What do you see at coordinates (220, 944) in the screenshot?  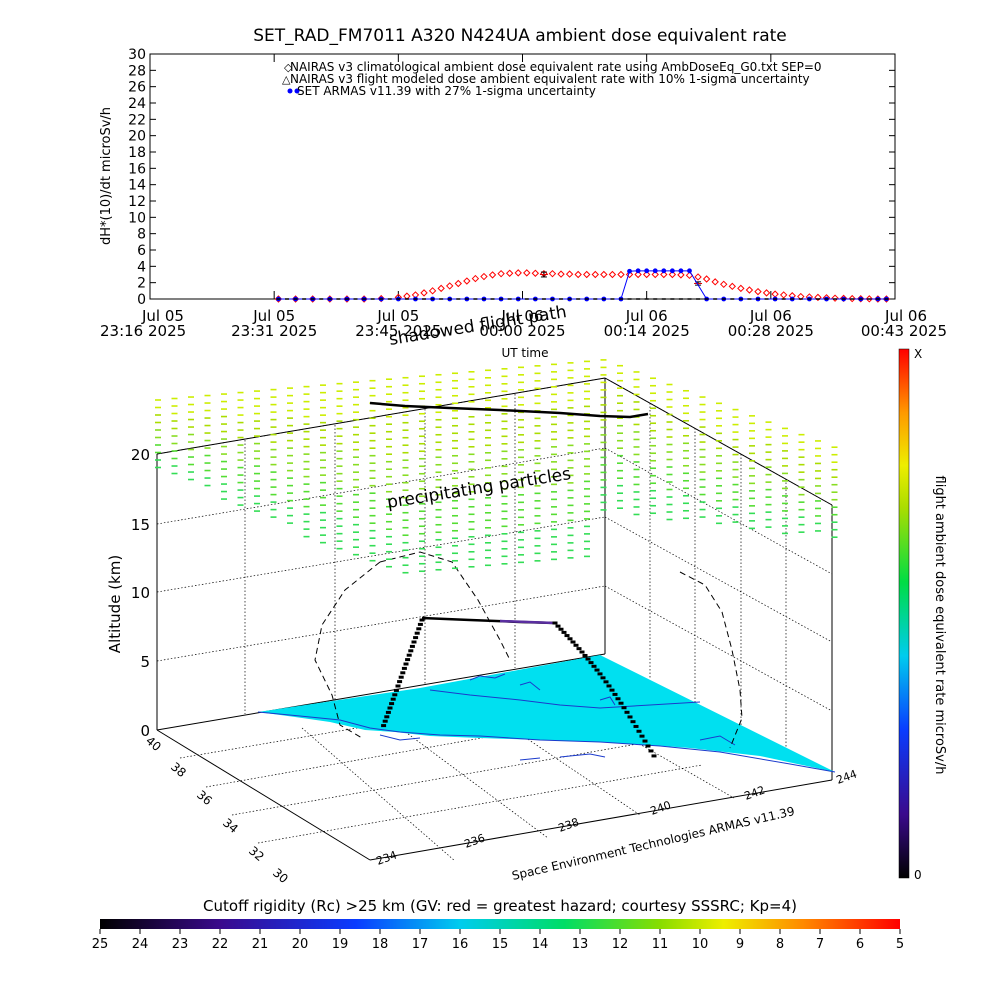 I see `rc-tick-label: 22` at bounding box center [220, 944].